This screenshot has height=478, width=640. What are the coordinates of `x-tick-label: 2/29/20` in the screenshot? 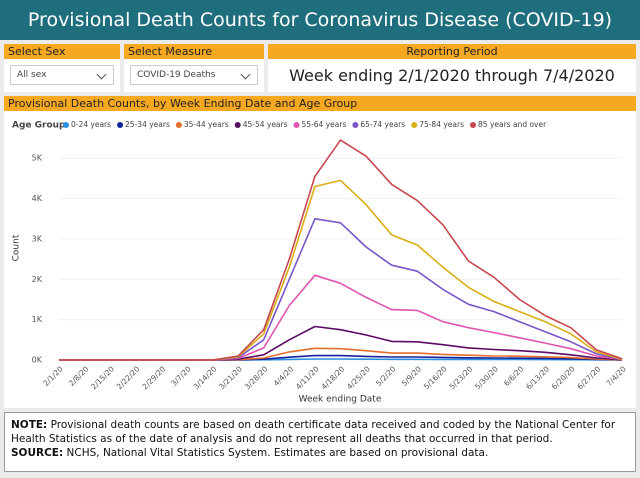 It's located at (153, 377).